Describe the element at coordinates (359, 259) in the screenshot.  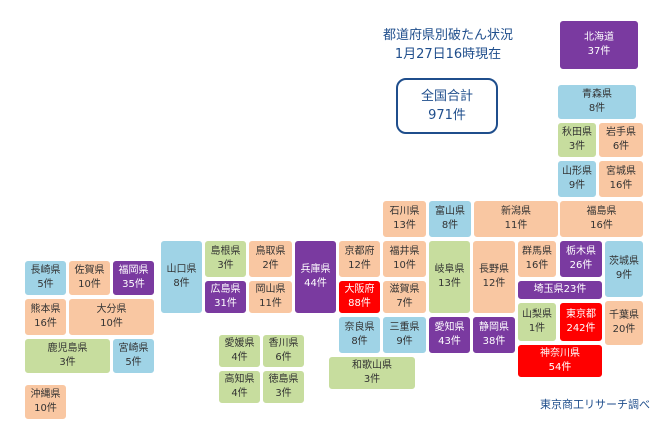
I see `pref-kyoto: 京都府 12件` at that location.